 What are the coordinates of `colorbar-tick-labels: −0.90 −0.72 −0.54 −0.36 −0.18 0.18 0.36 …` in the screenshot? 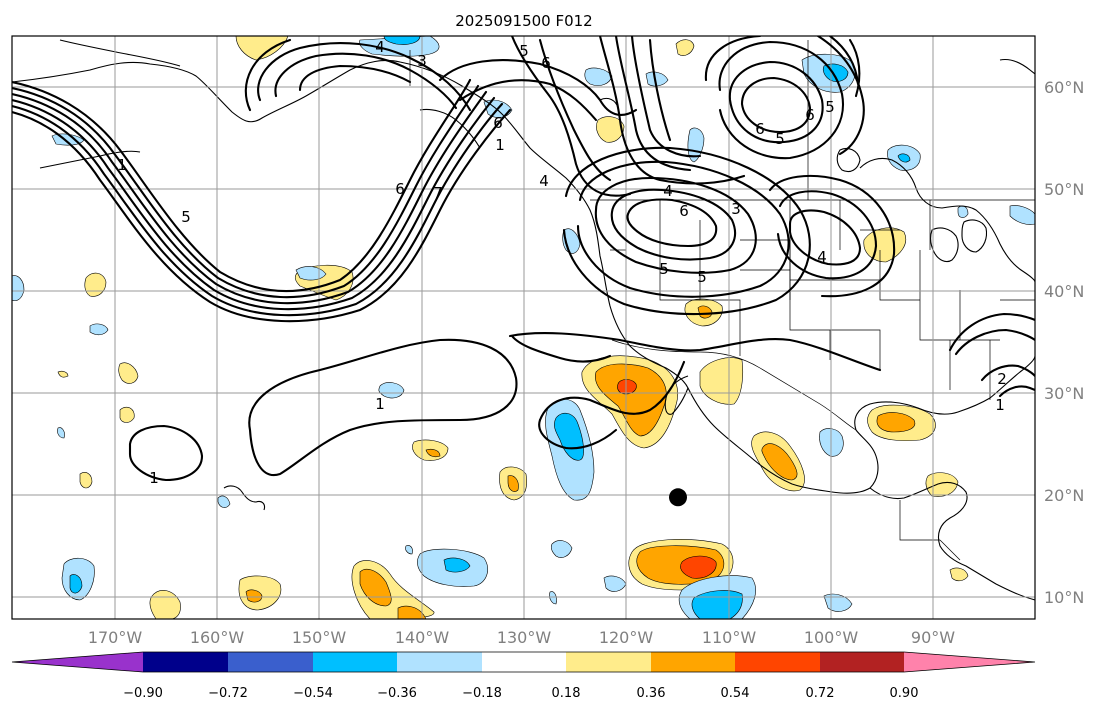 It's located at (520, 693).